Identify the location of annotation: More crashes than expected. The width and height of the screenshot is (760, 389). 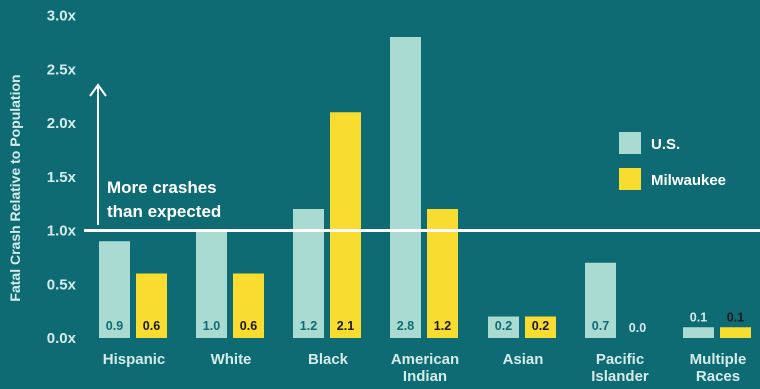
(155, 154).